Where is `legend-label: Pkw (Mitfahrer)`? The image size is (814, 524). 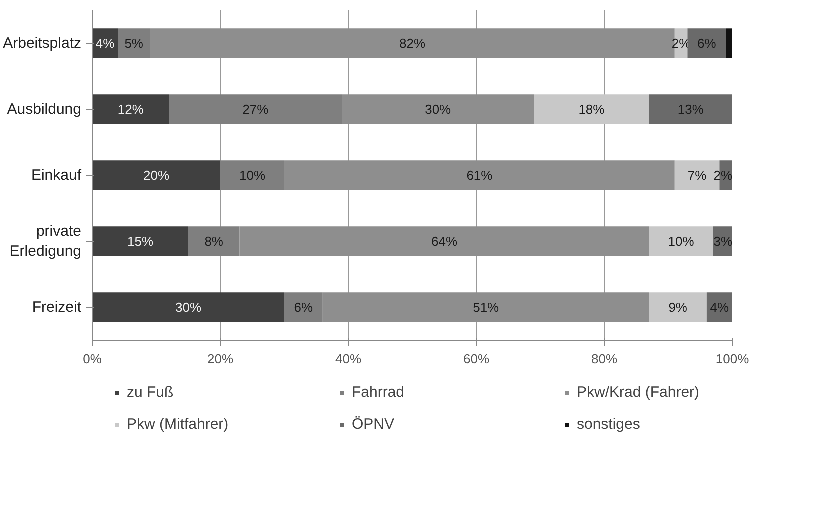
legend-label: Pkw (Mitfahrer) is located at coordinates (178, 424).